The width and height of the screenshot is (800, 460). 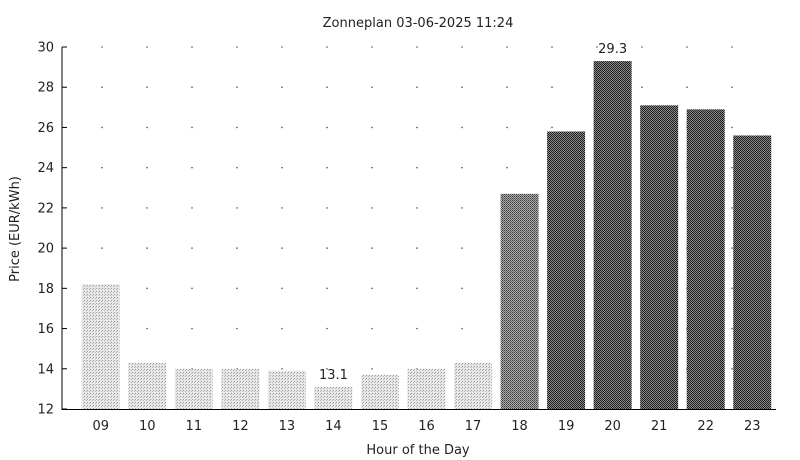 I want to click on y-tick-label: 16, so click(x=45, y=329).